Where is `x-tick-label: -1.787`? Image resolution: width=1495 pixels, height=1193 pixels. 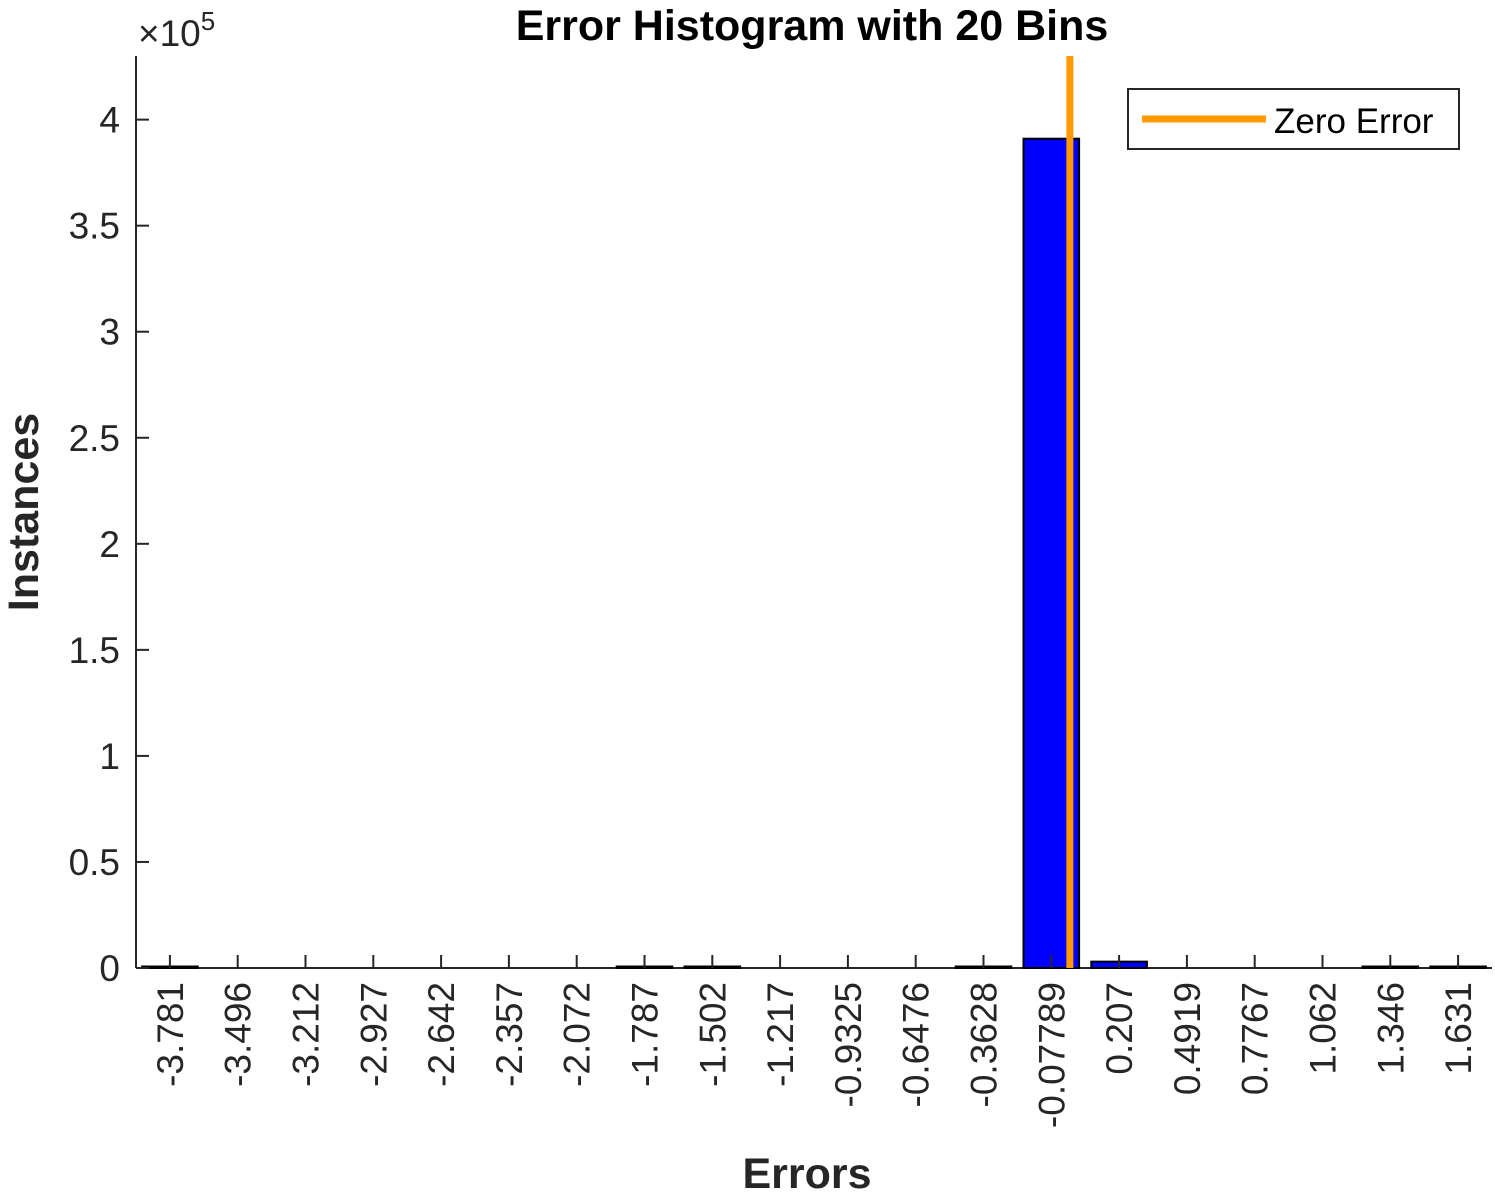
x-tick-label: -1.787 is located at coordinates (645, 1034).